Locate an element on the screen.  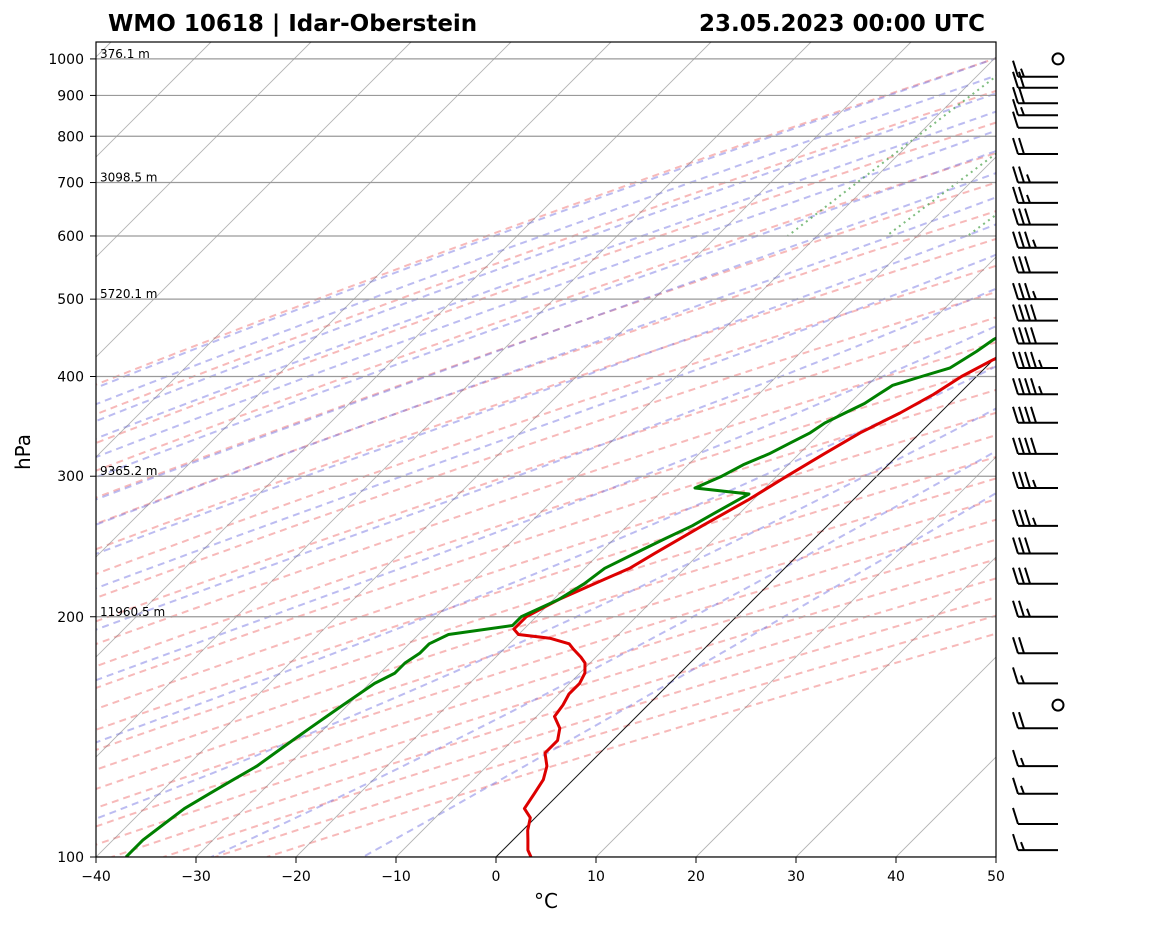
x-tick-label: −30 is located at coordinates (196, 877).